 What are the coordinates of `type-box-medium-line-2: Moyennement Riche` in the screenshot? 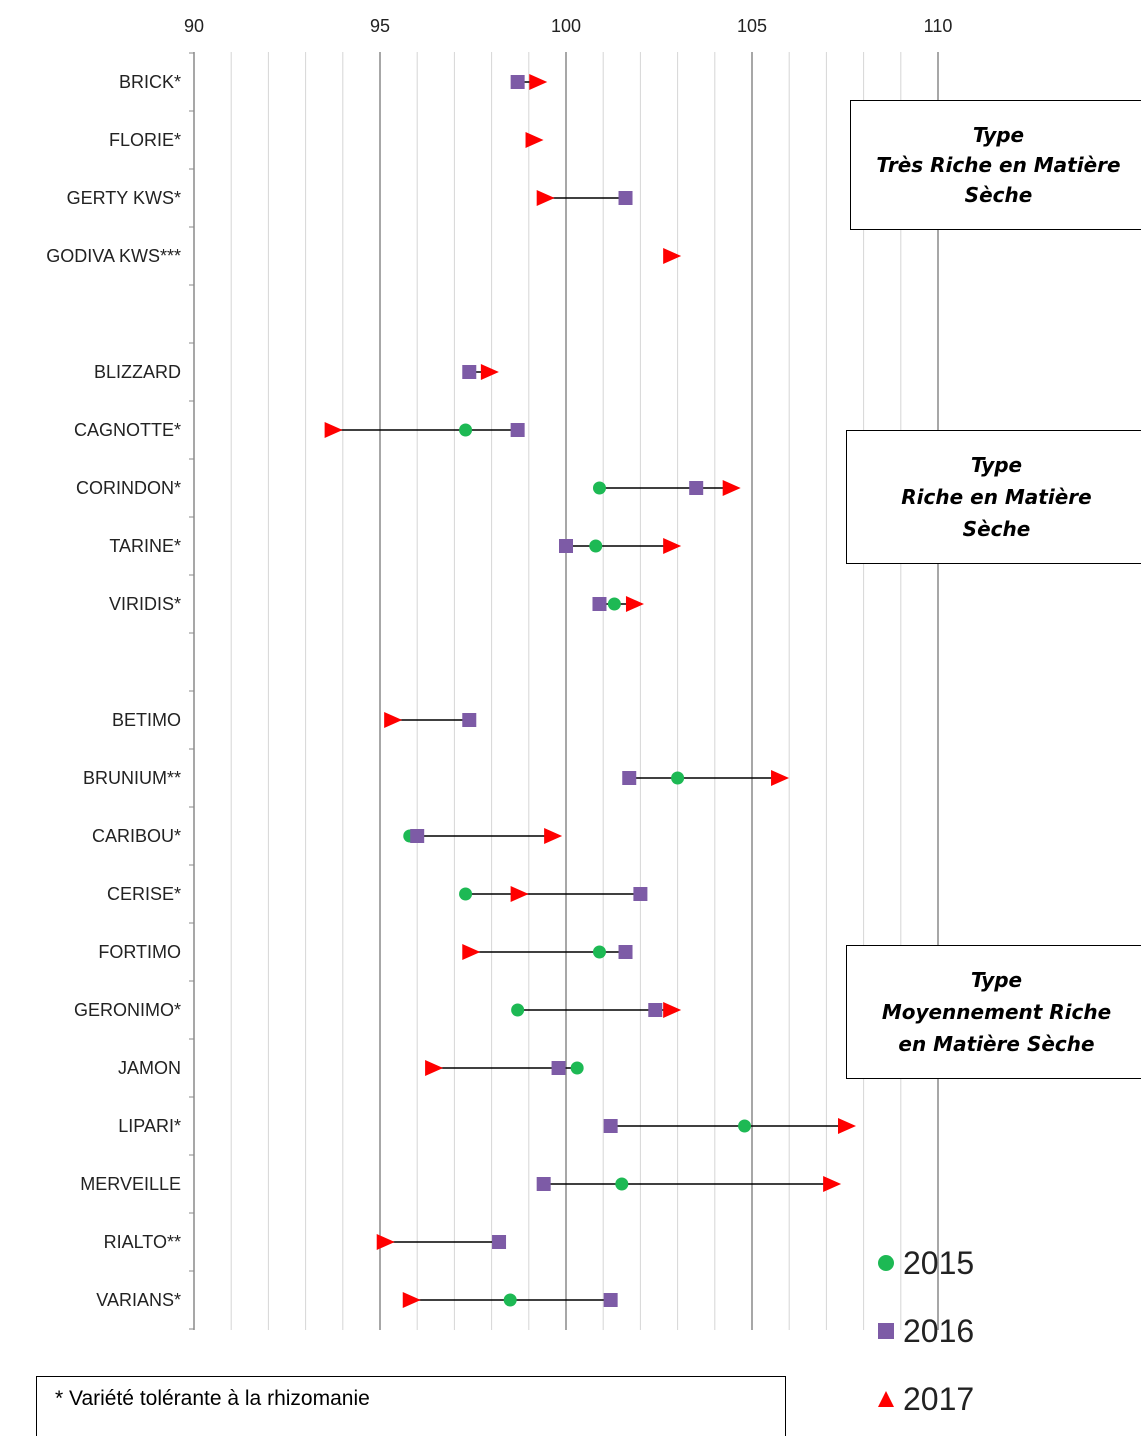 It's located at (996, 1012).